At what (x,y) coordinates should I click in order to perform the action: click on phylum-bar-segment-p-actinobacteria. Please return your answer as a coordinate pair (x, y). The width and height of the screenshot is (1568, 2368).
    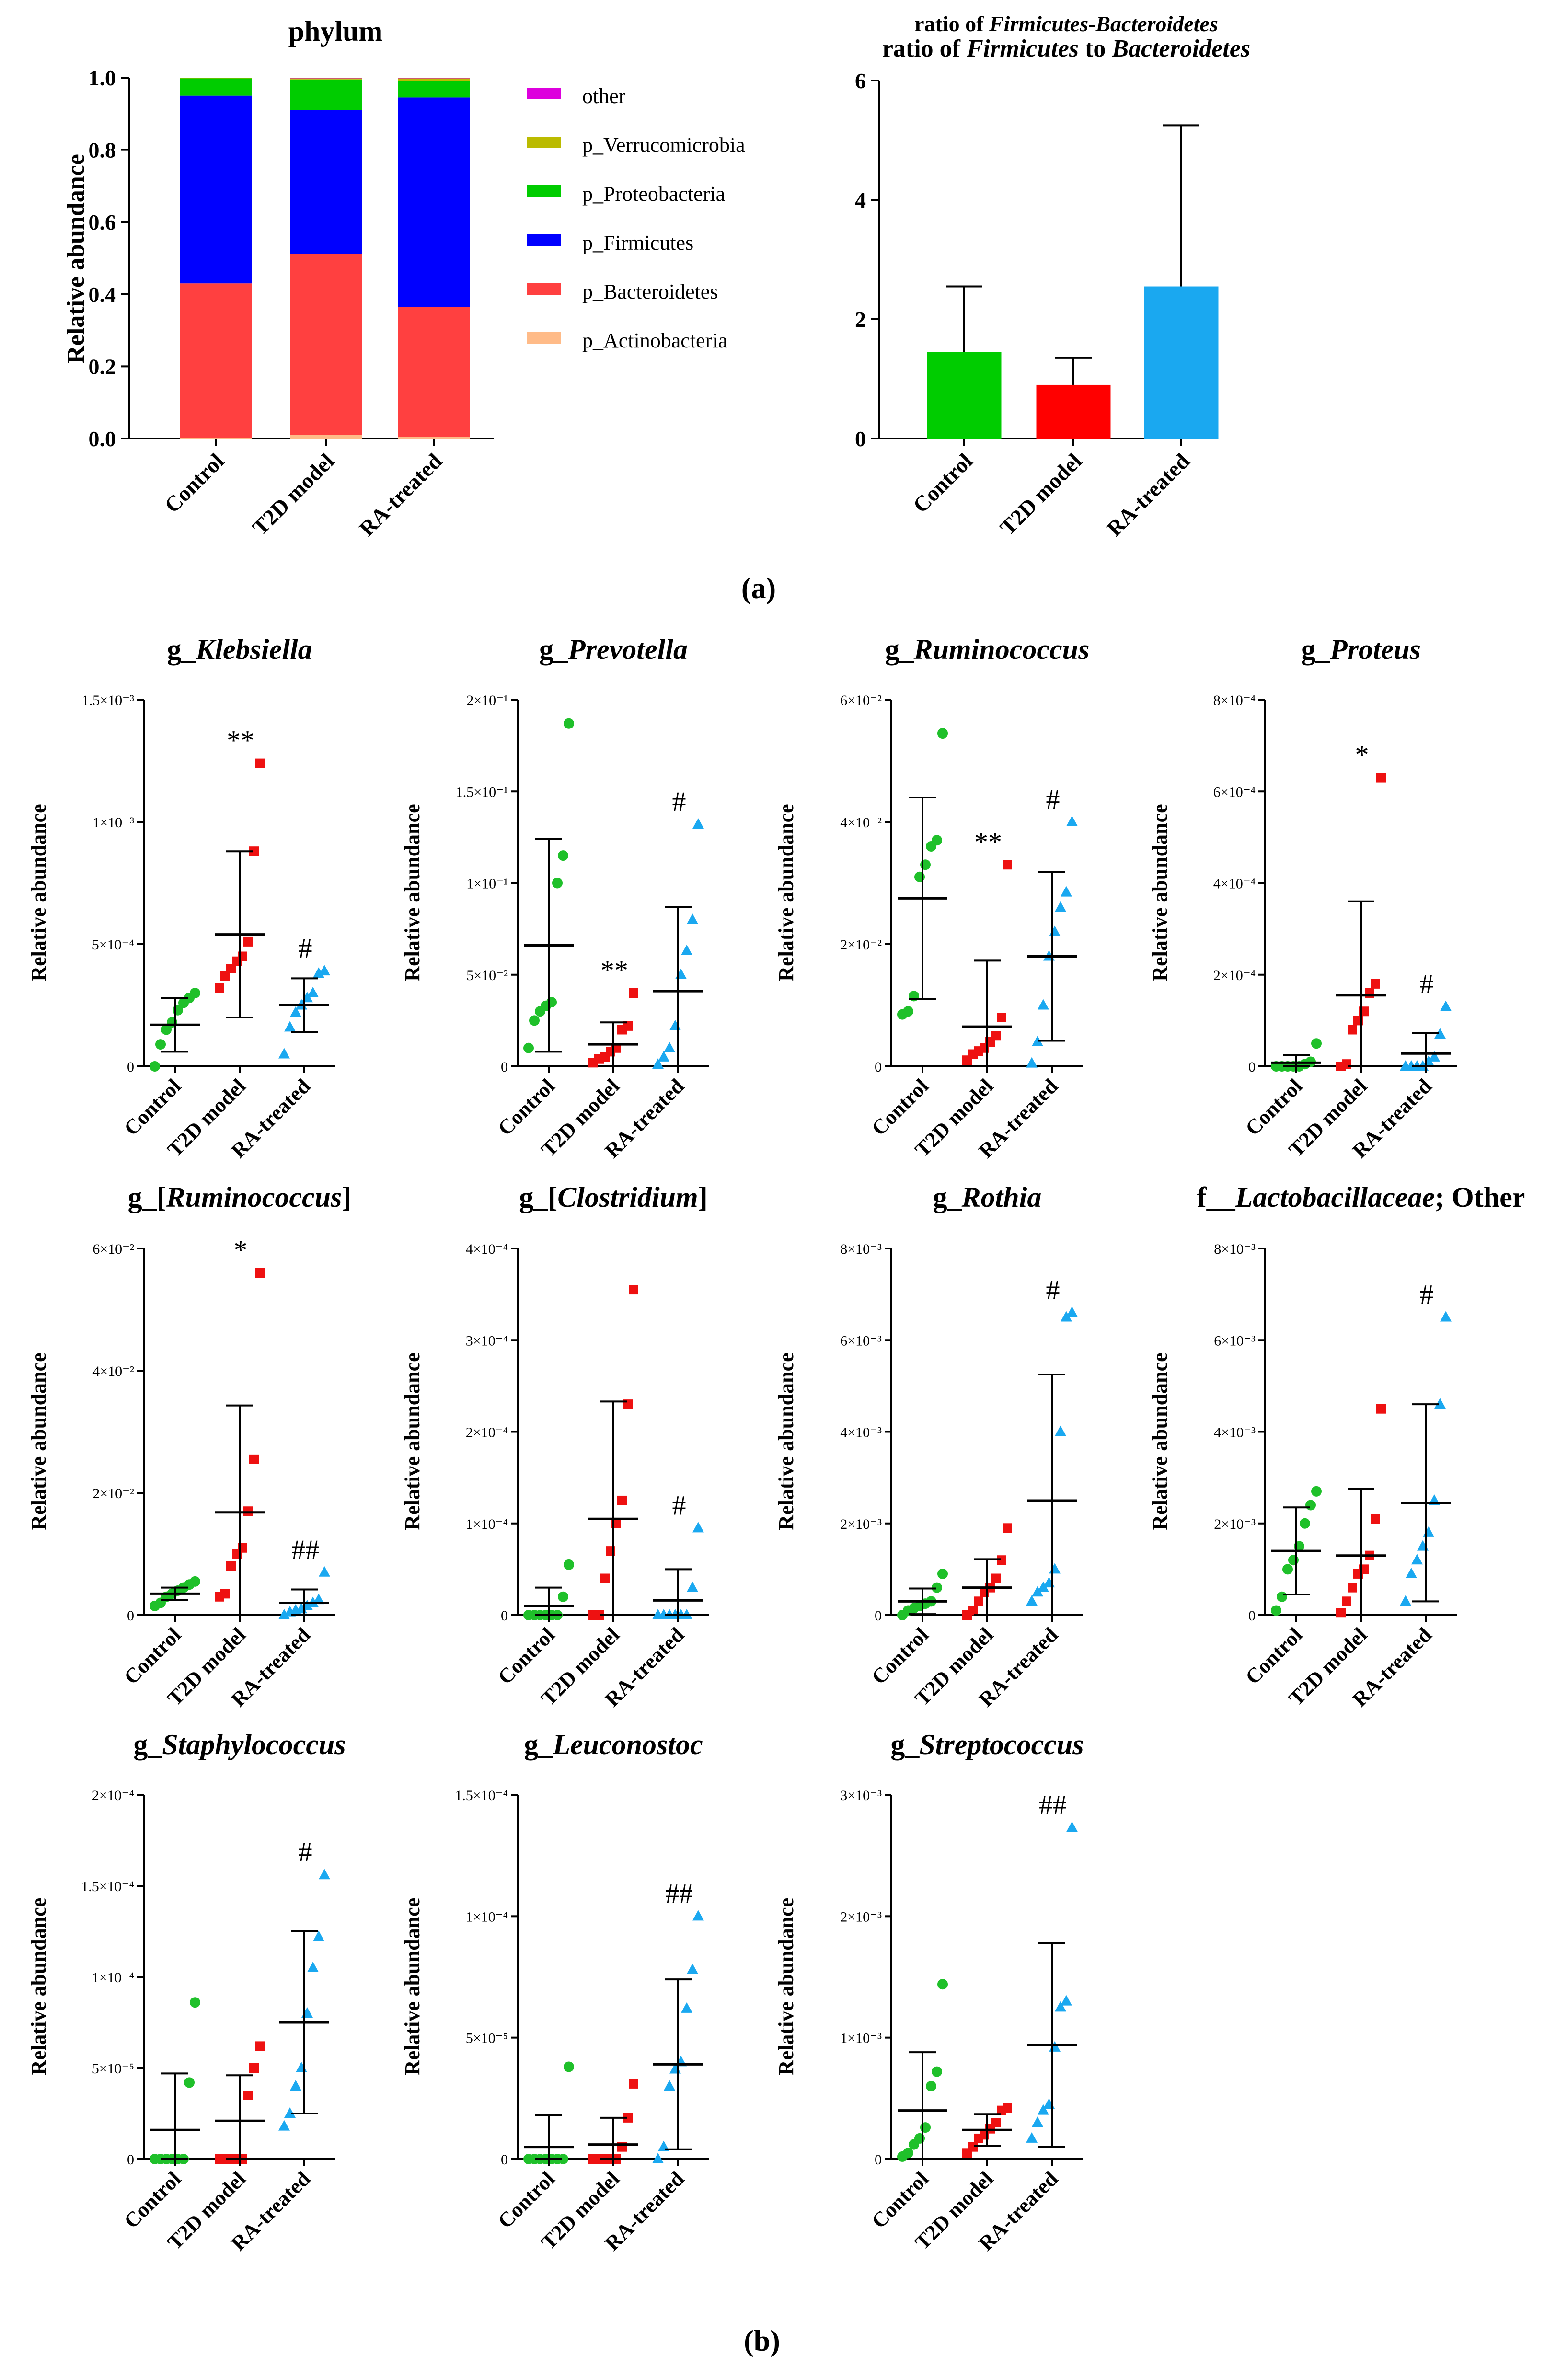
    Looking at the image, I should click on (216, 438).